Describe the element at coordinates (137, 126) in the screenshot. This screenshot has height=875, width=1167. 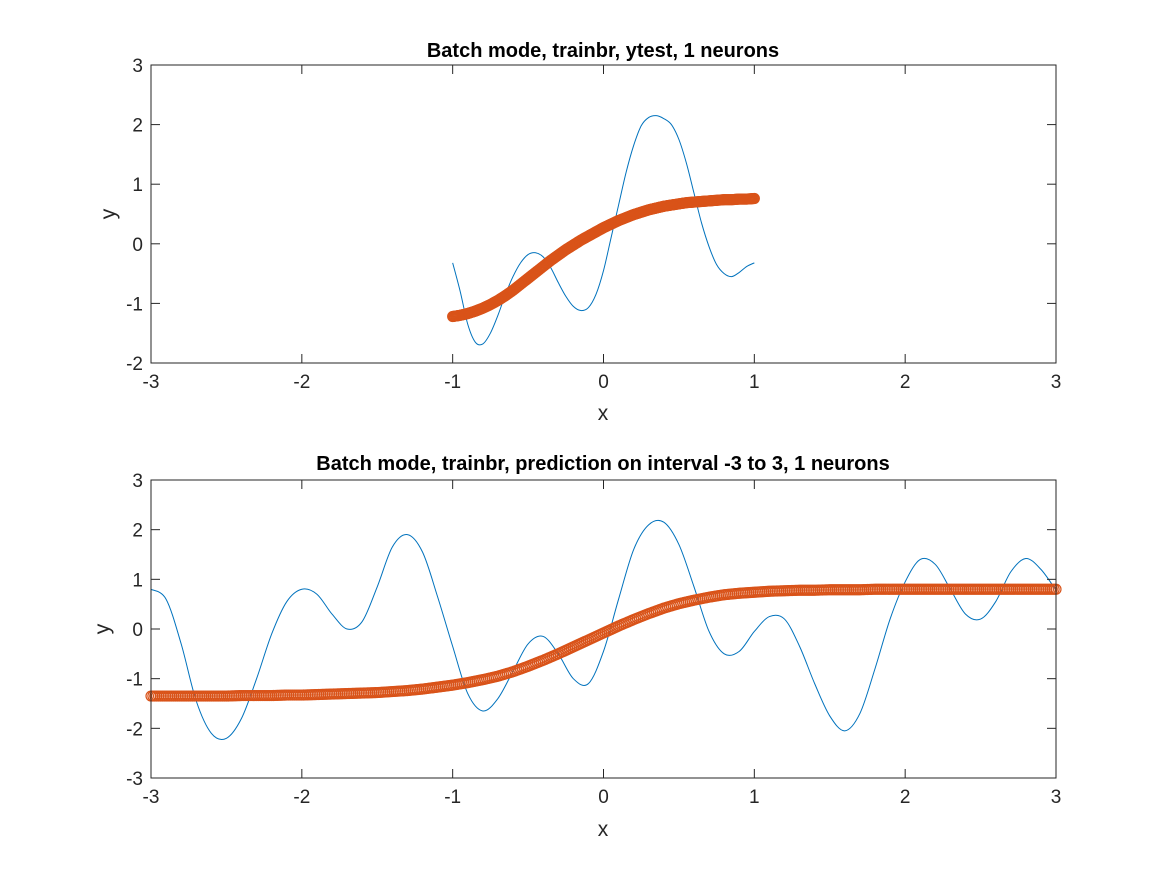
I see `top-y-tick-label: 2` at that location.